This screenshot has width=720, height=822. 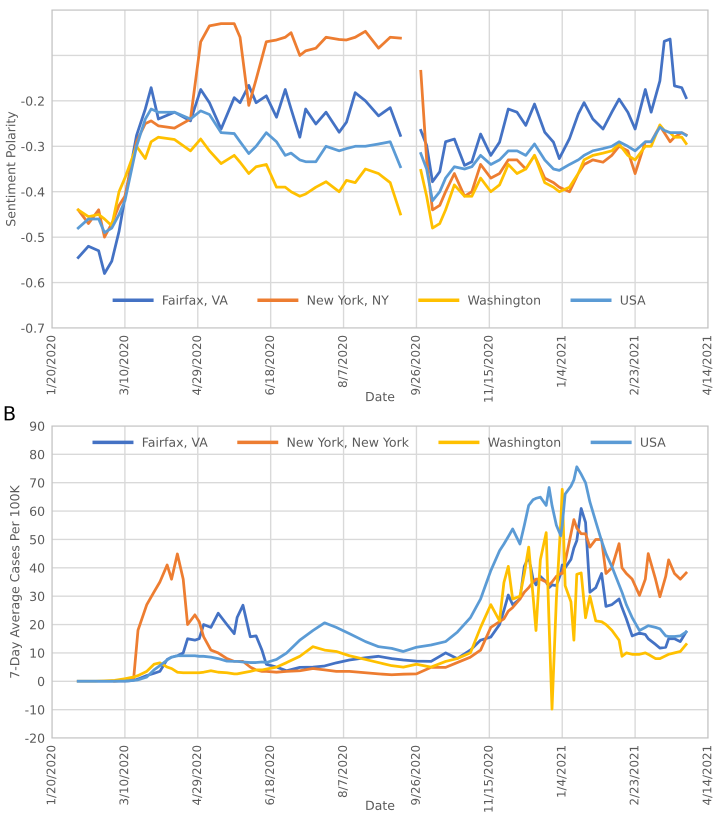 I want to click on legend-label: New York, NY, so click(x=348, y=300).